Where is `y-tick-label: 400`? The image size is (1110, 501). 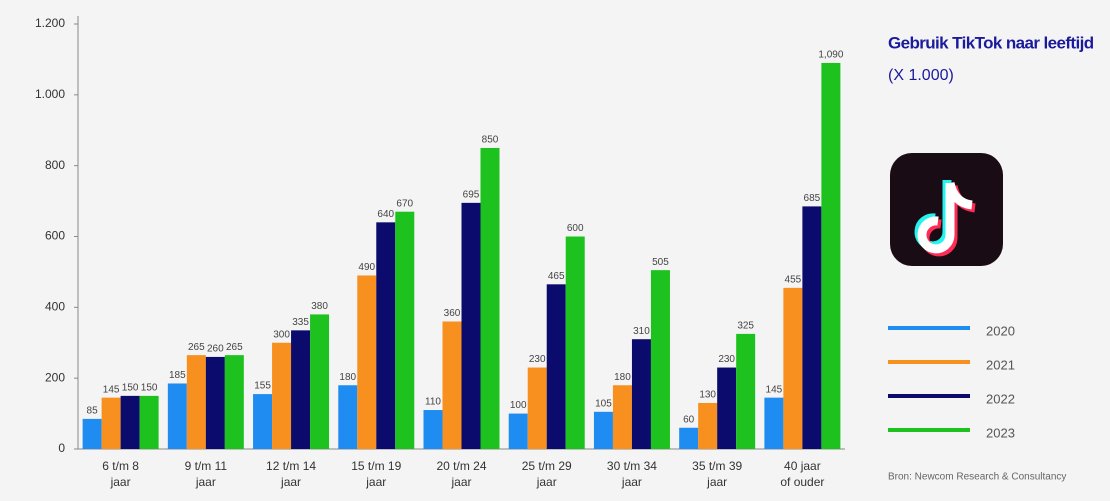
y-tick-label: 400 is located at coordinates (55, 307).